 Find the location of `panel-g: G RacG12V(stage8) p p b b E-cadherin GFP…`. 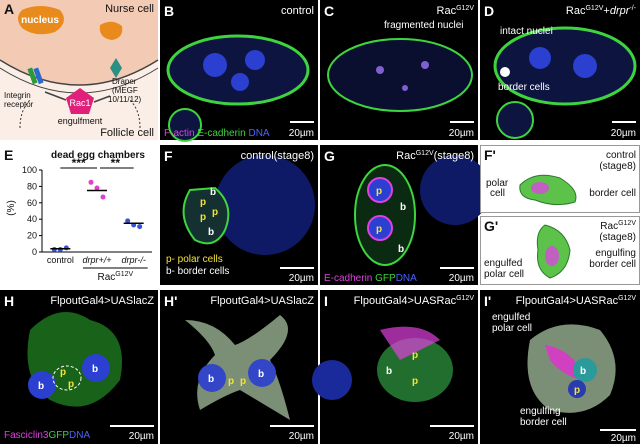

panel-g: G RacG12V(stage8) p p b b E-cadherin GFP… is located at coordinates (405, 215).